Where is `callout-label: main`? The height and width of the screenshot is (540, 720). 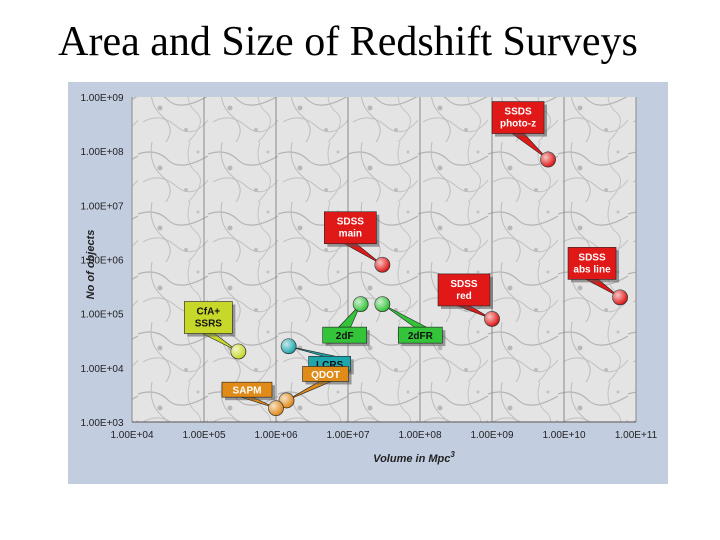 callout-label: main is located at coordinates (350, 234).